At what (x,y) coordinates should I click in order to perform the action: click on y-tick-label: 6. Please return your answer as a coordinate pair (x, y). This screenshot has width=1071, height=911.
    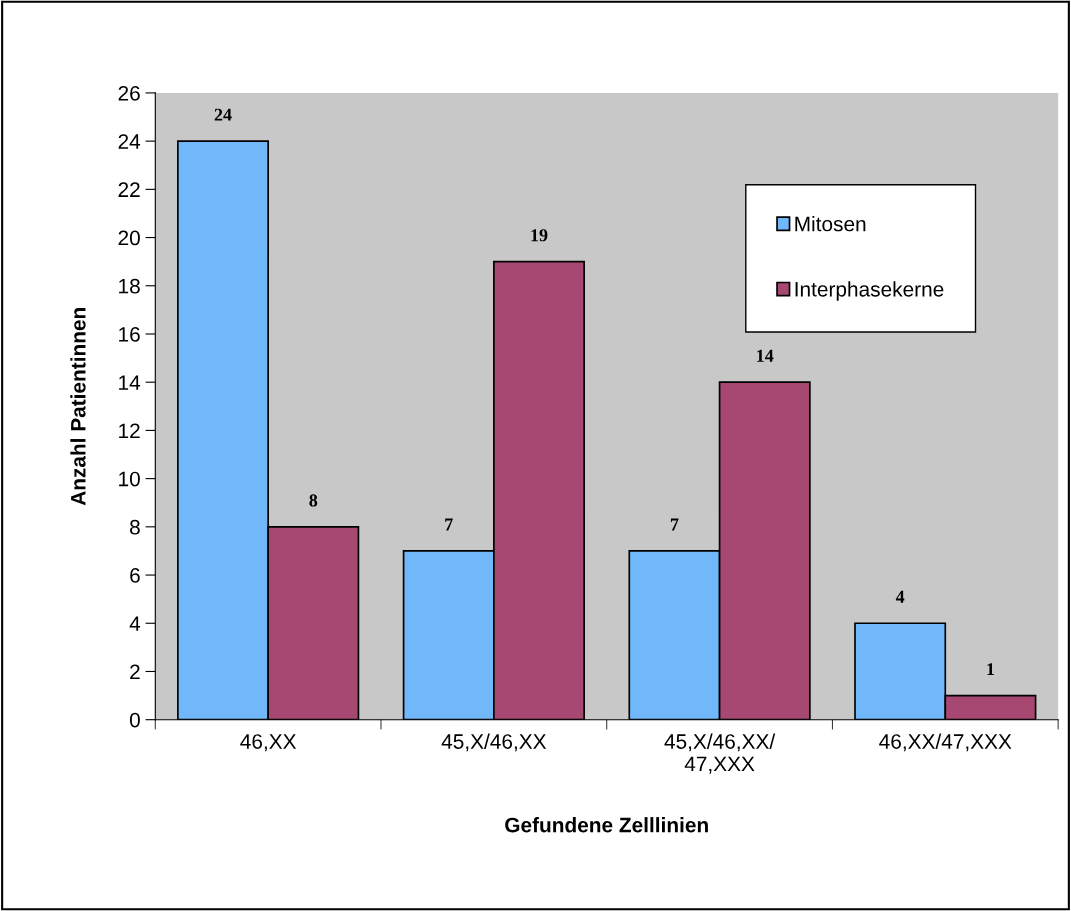
    Looking at the image, I should click on (135, 575).